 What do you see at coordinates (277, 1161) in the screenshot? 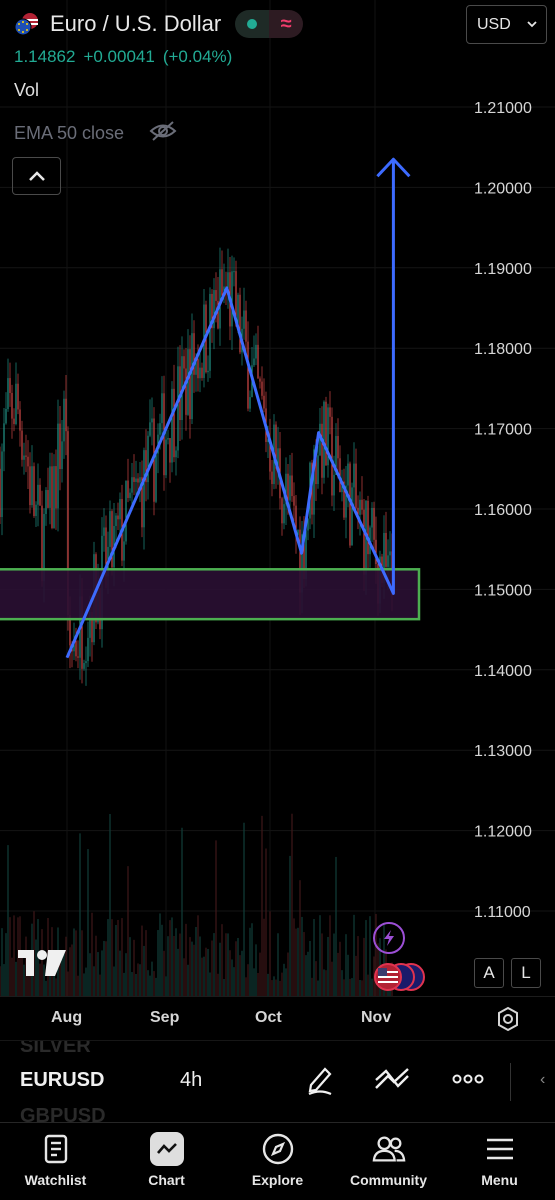
I see `nav-explore: Explore` at bounding box center [277, 1161].